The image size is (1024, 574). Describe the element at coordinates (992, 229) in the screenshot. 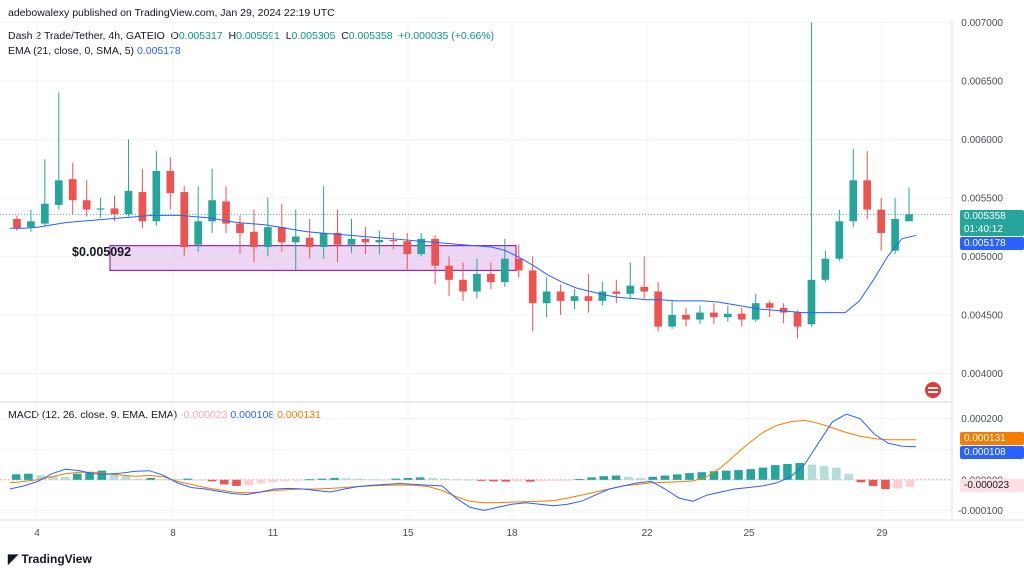

I see `countdown-tag: 01:40:12` at that location.